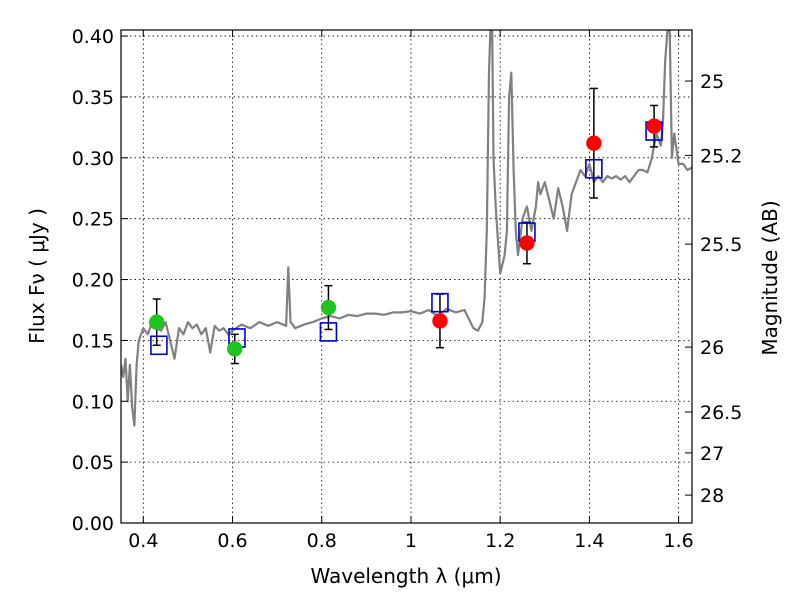 The image size is (800, 600). I want to click on y-tick-label: 0.05, so click(93, 463).